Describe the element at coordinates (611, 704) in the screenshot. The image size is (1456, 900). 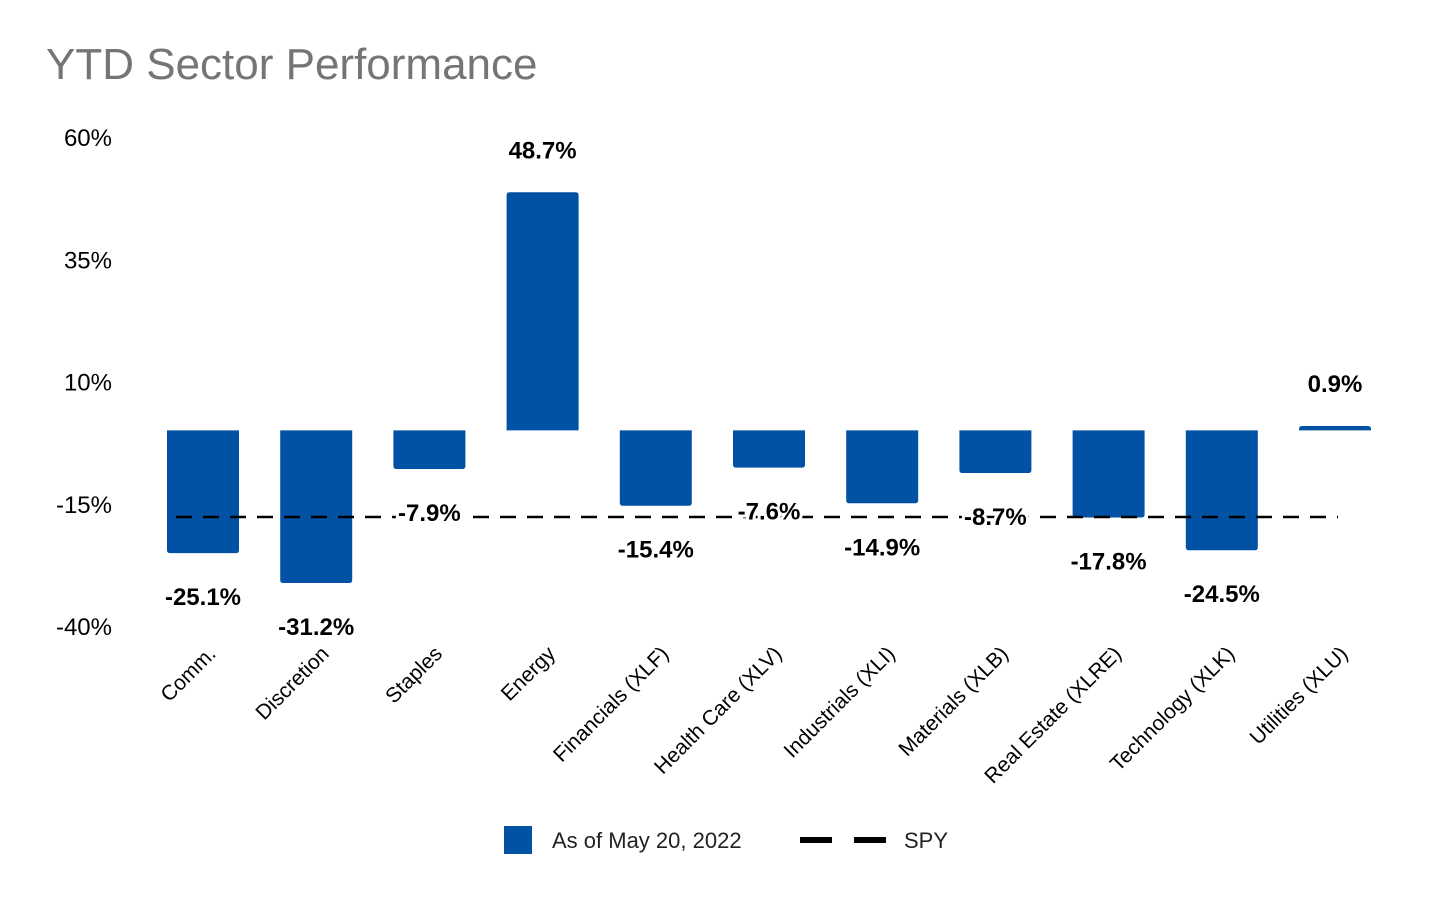
I see `x-tick-label: Financials (XLF)` at that location.